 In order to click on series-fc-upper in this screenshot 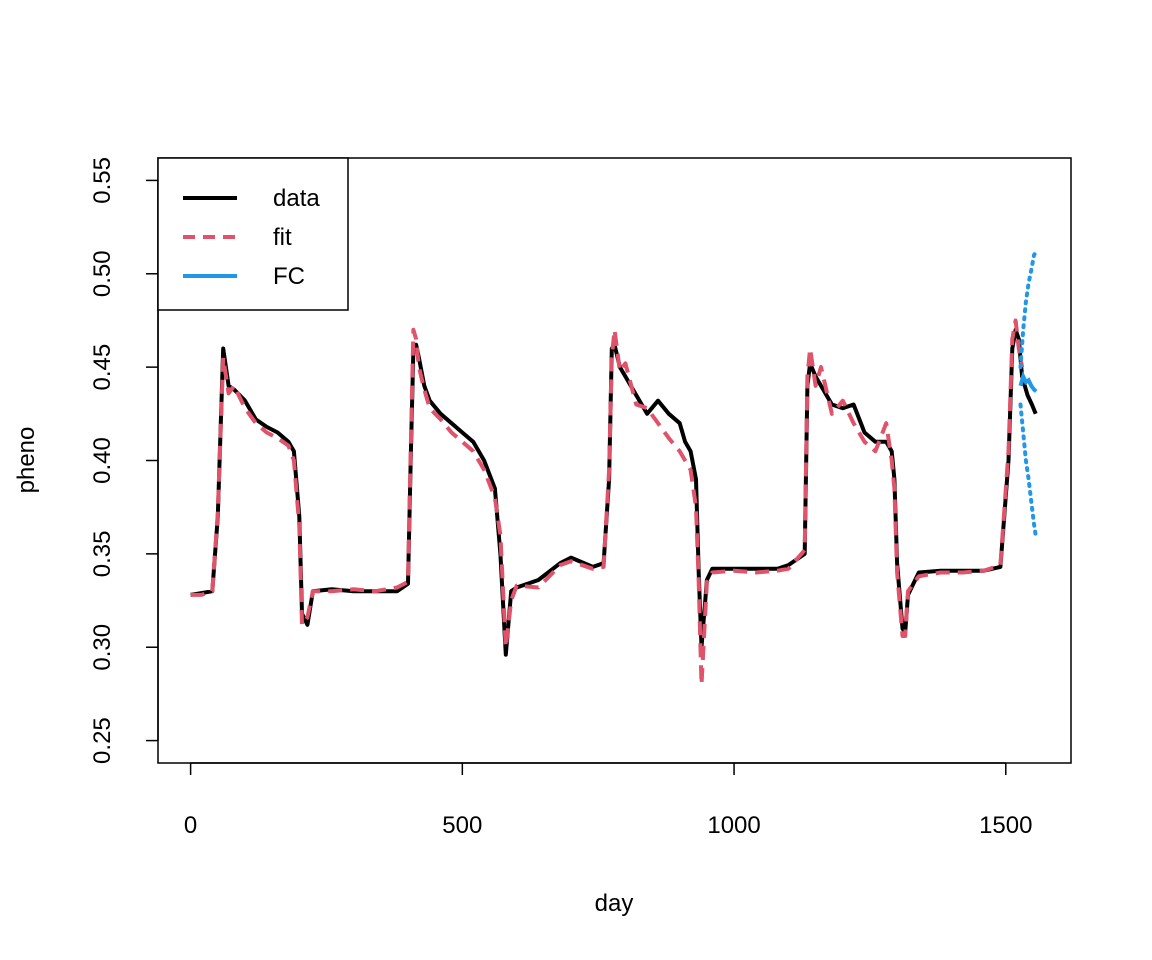, I will do `click(1028, 309)`.